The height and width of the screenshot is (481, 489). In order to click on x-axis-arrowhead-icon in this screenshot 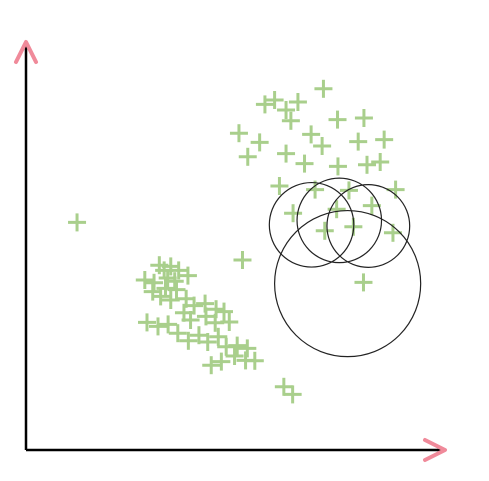, I will do `click(435, 450)`.